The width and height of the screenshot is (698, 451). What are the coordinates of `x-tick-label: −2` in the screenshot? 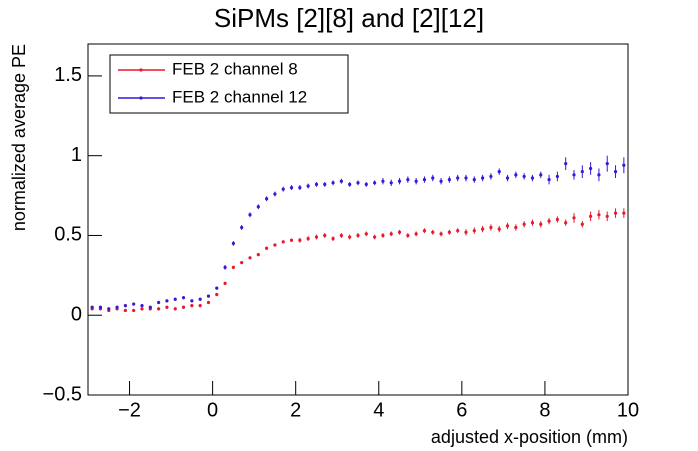 It's located at (129, 410).